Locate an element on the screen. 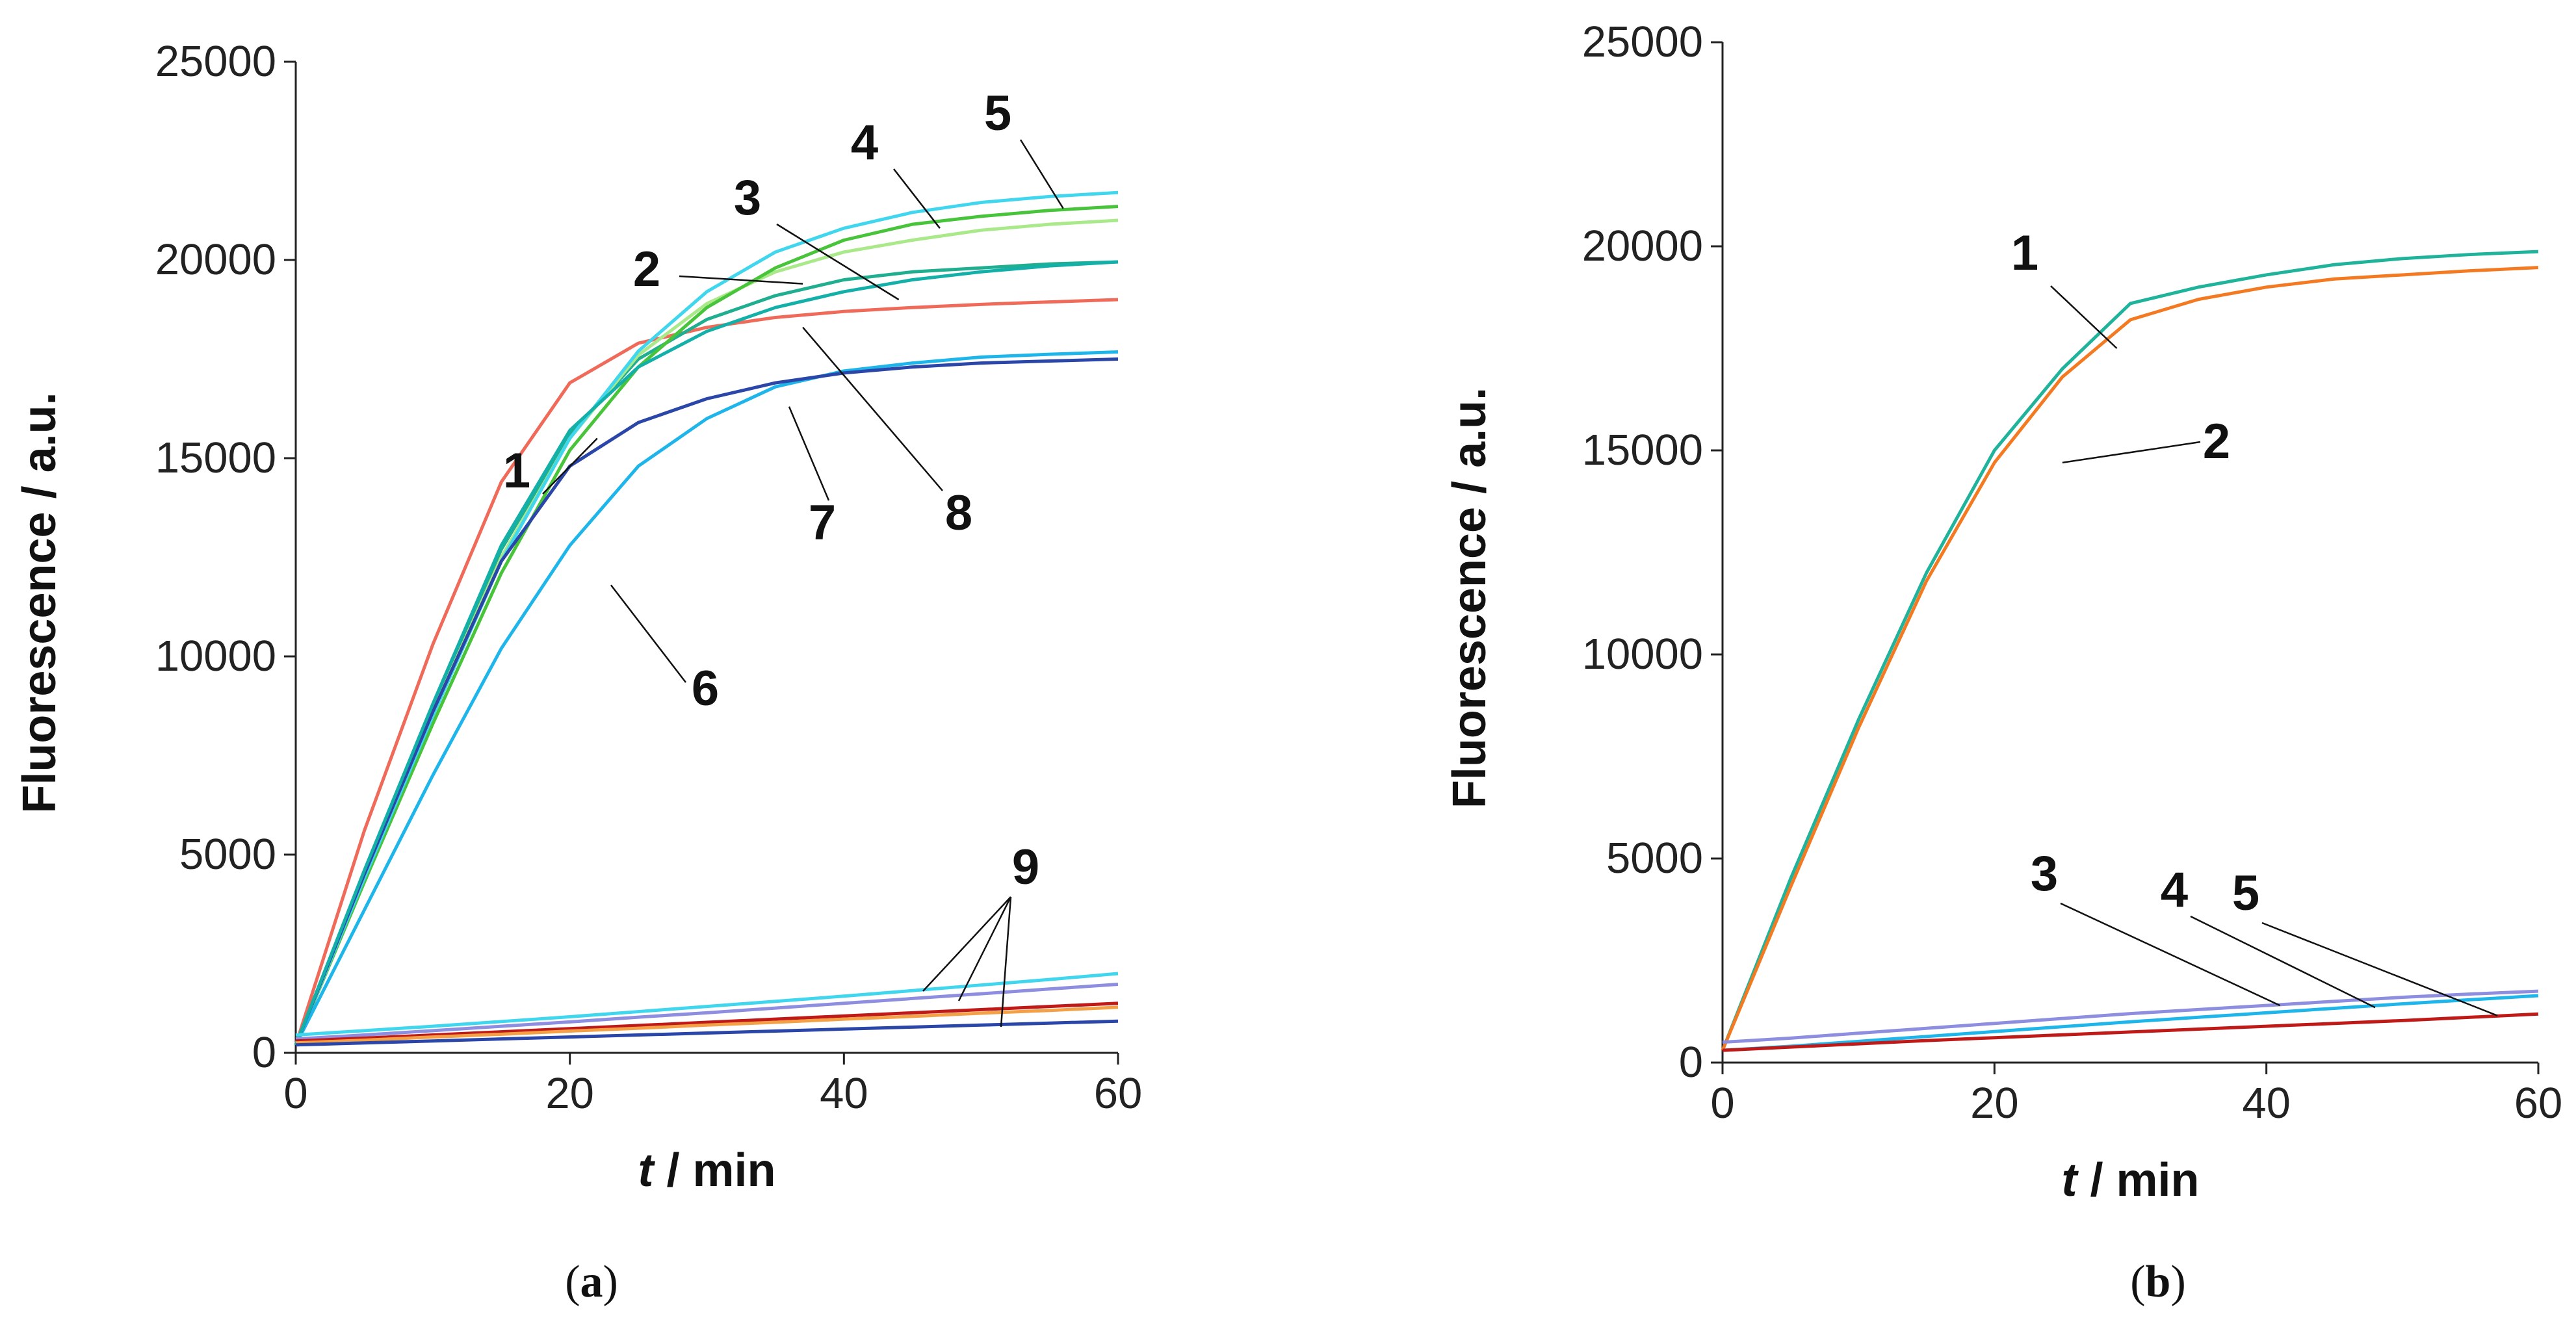  series-line-9b is located at coordinates (707, 1011).